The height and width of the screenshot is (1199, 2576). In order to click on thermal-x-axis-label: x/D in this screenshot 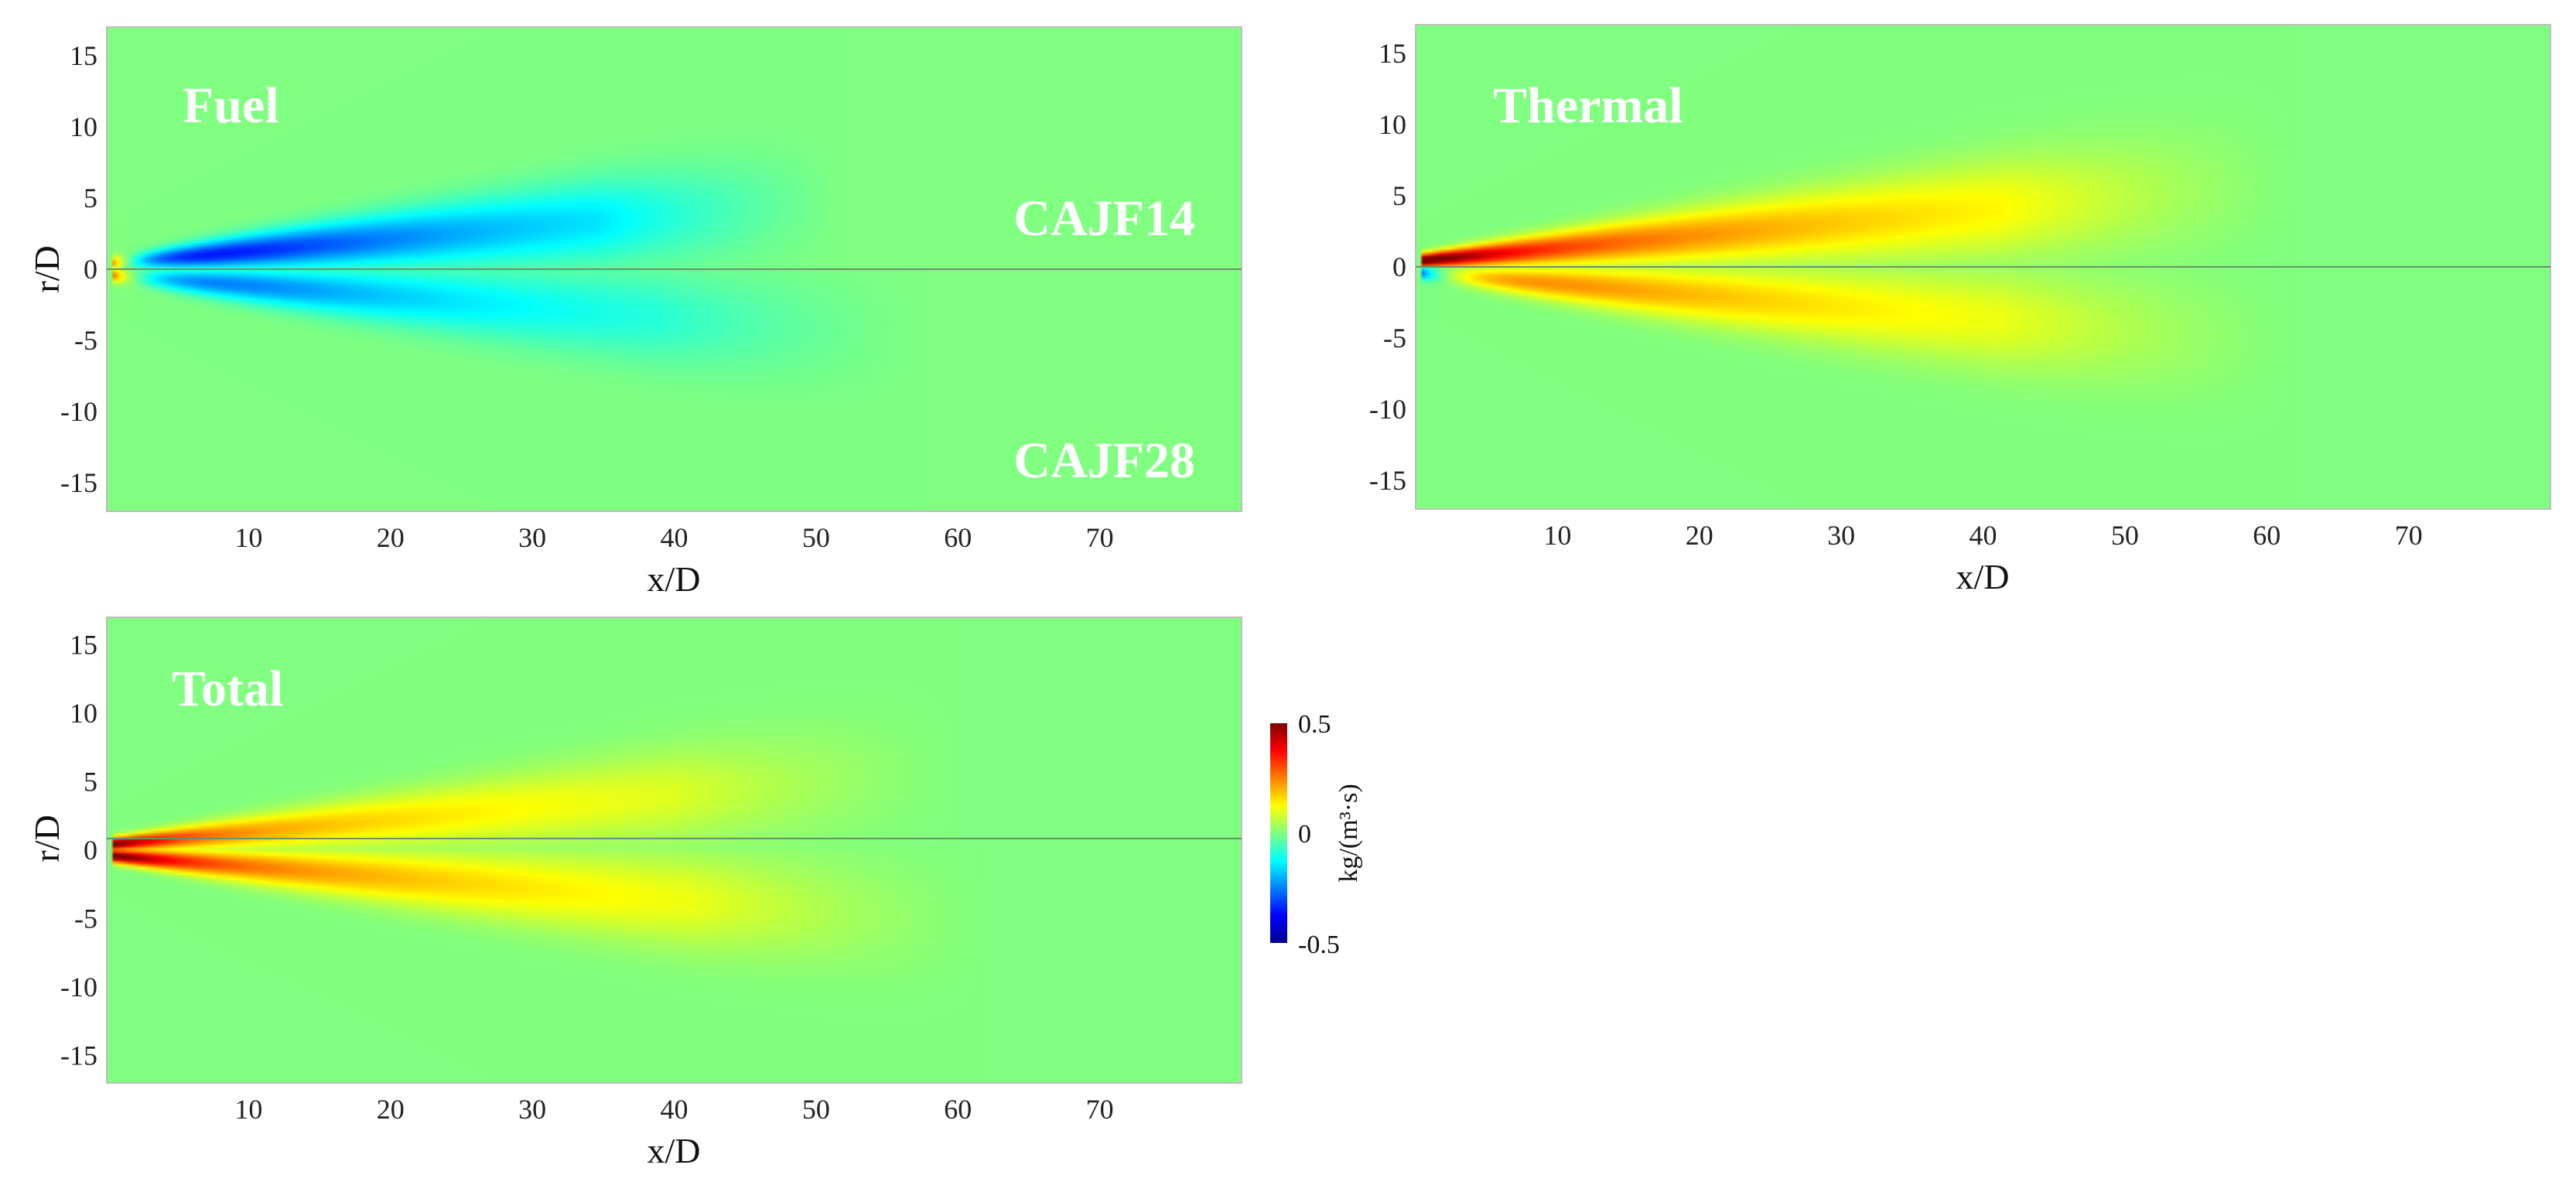, I will do `click(1983, 576)`.